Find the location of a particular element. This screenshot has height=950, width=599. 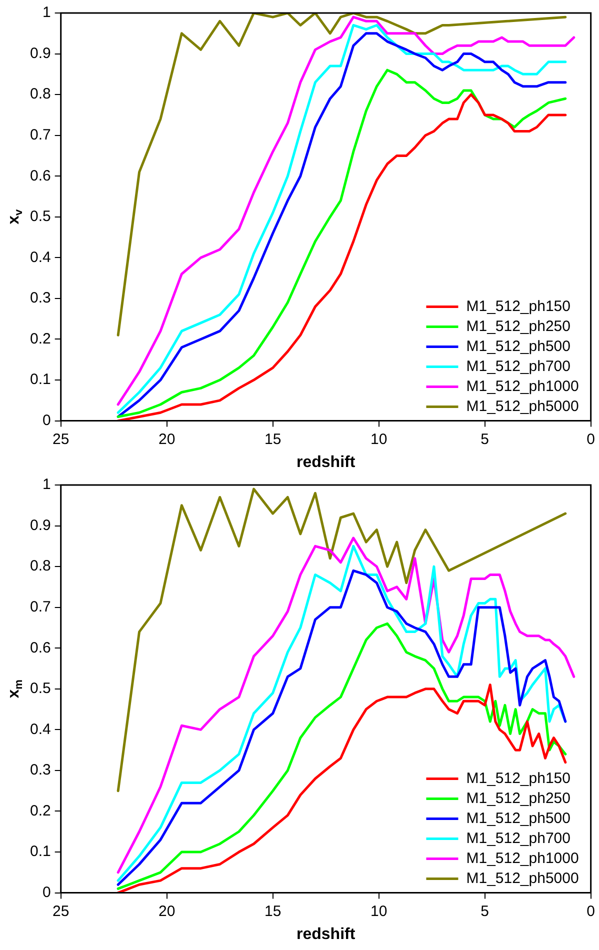

y-axis-title: xv is located at coordinates (15, 216).